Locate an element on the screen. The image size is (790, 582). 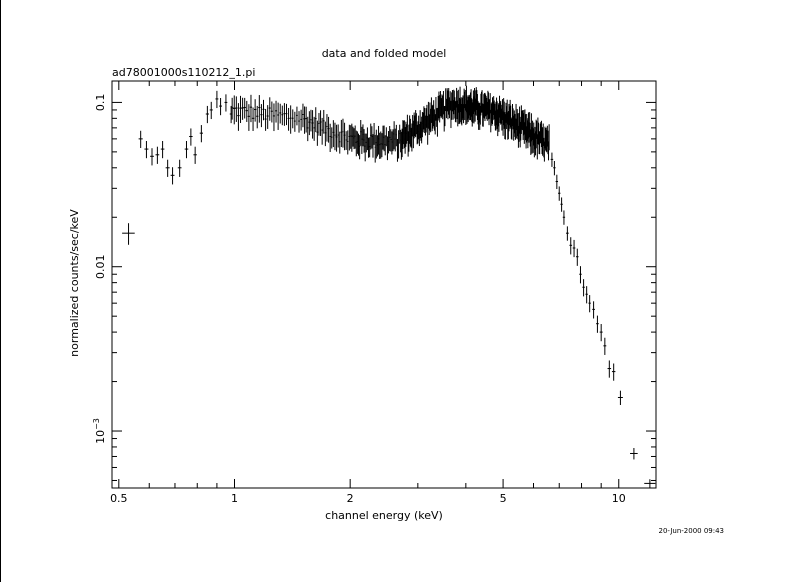
y-axis-tick-labels: 0.1 0.01 10−3 is located at coordinates (99, 269).